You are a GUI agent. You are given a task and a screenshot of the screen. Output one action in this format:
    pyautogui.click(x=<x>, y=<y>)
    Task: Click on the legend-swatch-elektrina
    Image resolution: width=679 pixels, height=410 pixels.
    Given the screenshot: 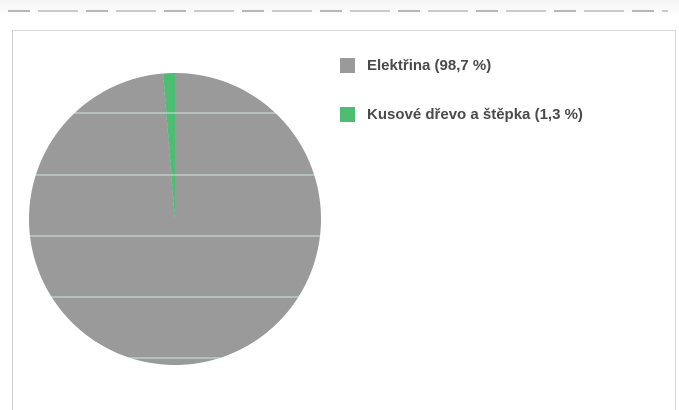 What is the action you would take?
    pyautogui.click(x=347, y=65)
    